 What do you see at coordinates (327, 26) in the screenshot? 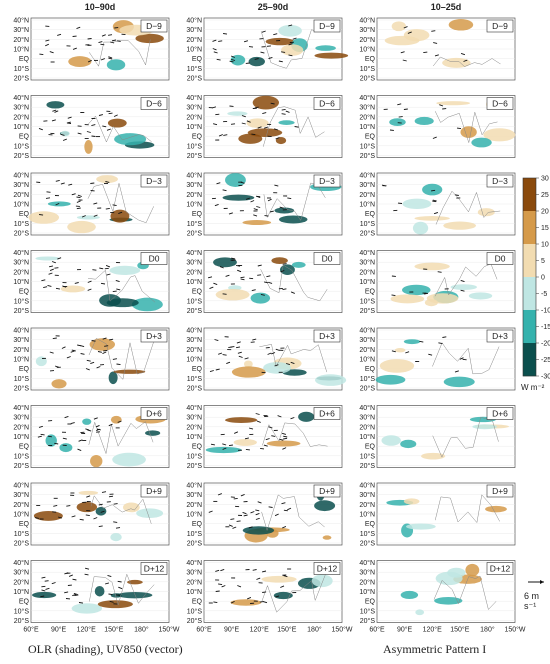
I see `row-label: D−9` at bounding box center [327, 26].